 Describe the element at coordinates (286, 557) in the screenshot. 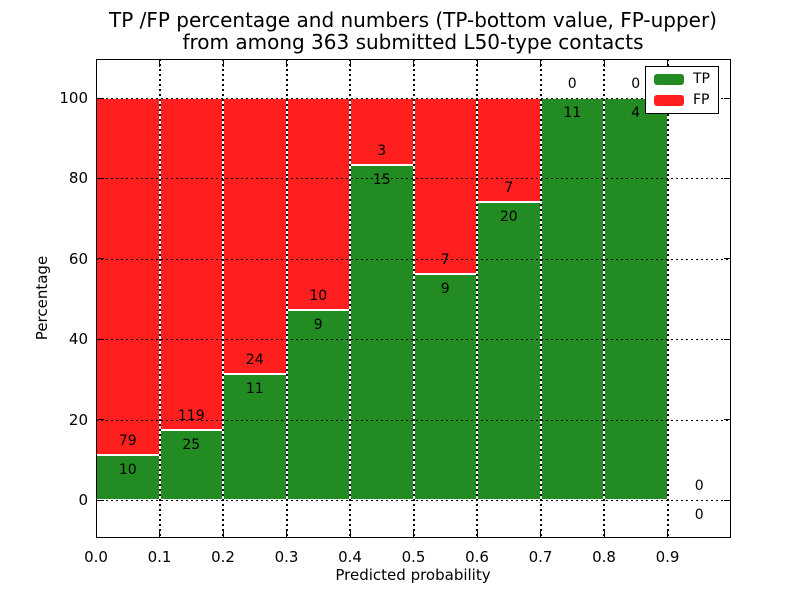

I see `x-tick-label: 0.3` at that location.